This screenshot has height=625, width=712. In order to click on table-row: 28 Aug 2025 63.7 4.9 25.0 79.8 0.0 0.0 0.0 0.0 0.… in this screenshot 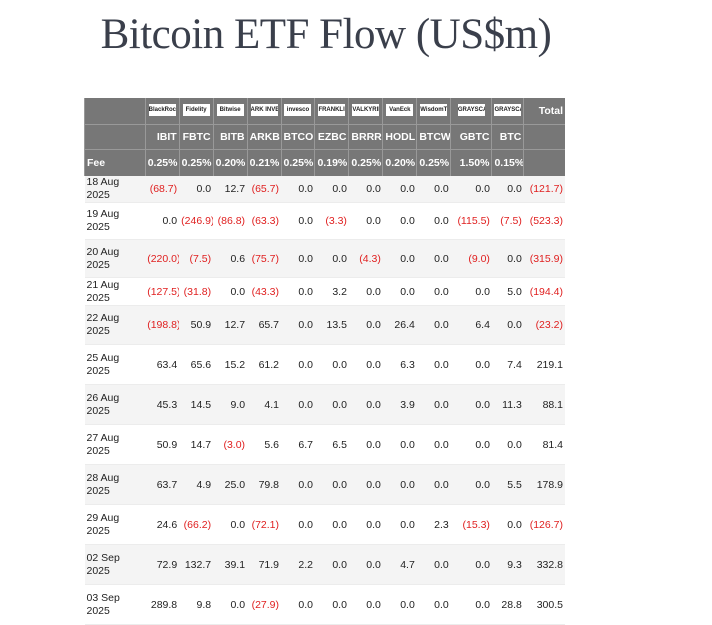, I will do `click(324, 484)`.